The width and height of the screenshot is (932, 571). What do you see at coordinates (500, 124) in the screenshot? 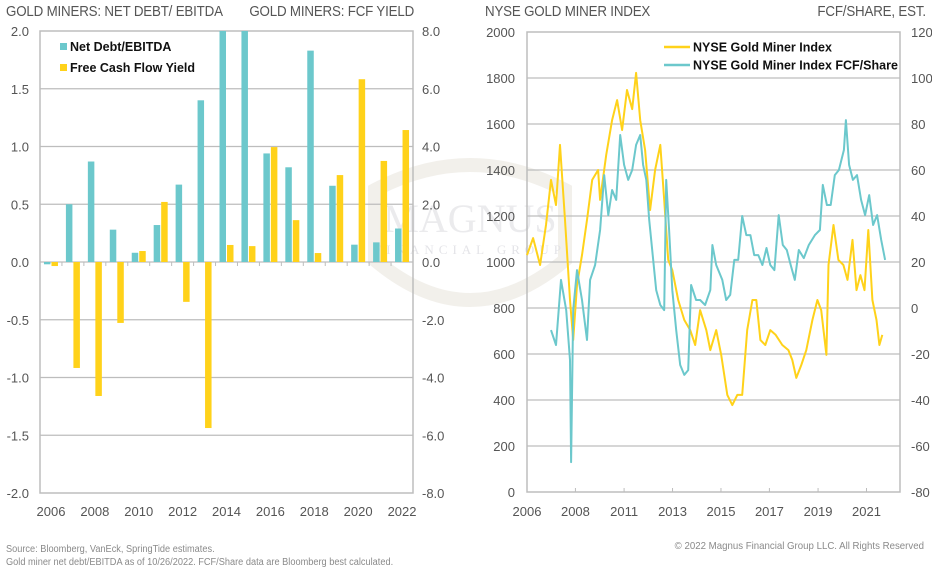
I see `y-left-tick-label: 1600` at bounding box center [500, 124].